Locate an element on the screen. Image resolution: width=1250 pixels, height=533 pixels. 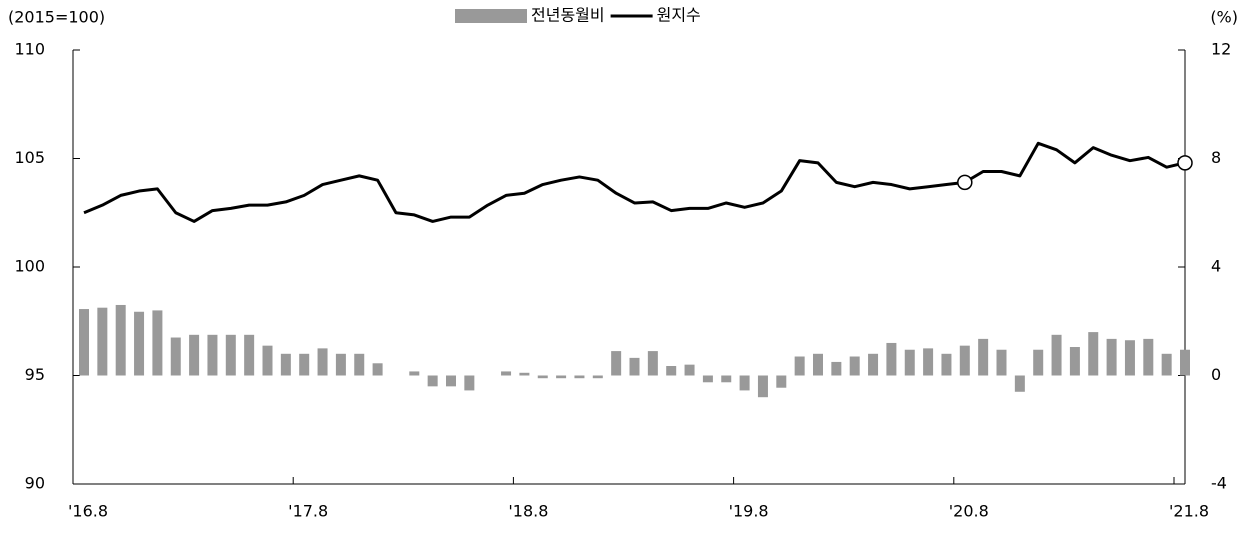
y-tick-label: 100 is located at coordinates (29, 266).